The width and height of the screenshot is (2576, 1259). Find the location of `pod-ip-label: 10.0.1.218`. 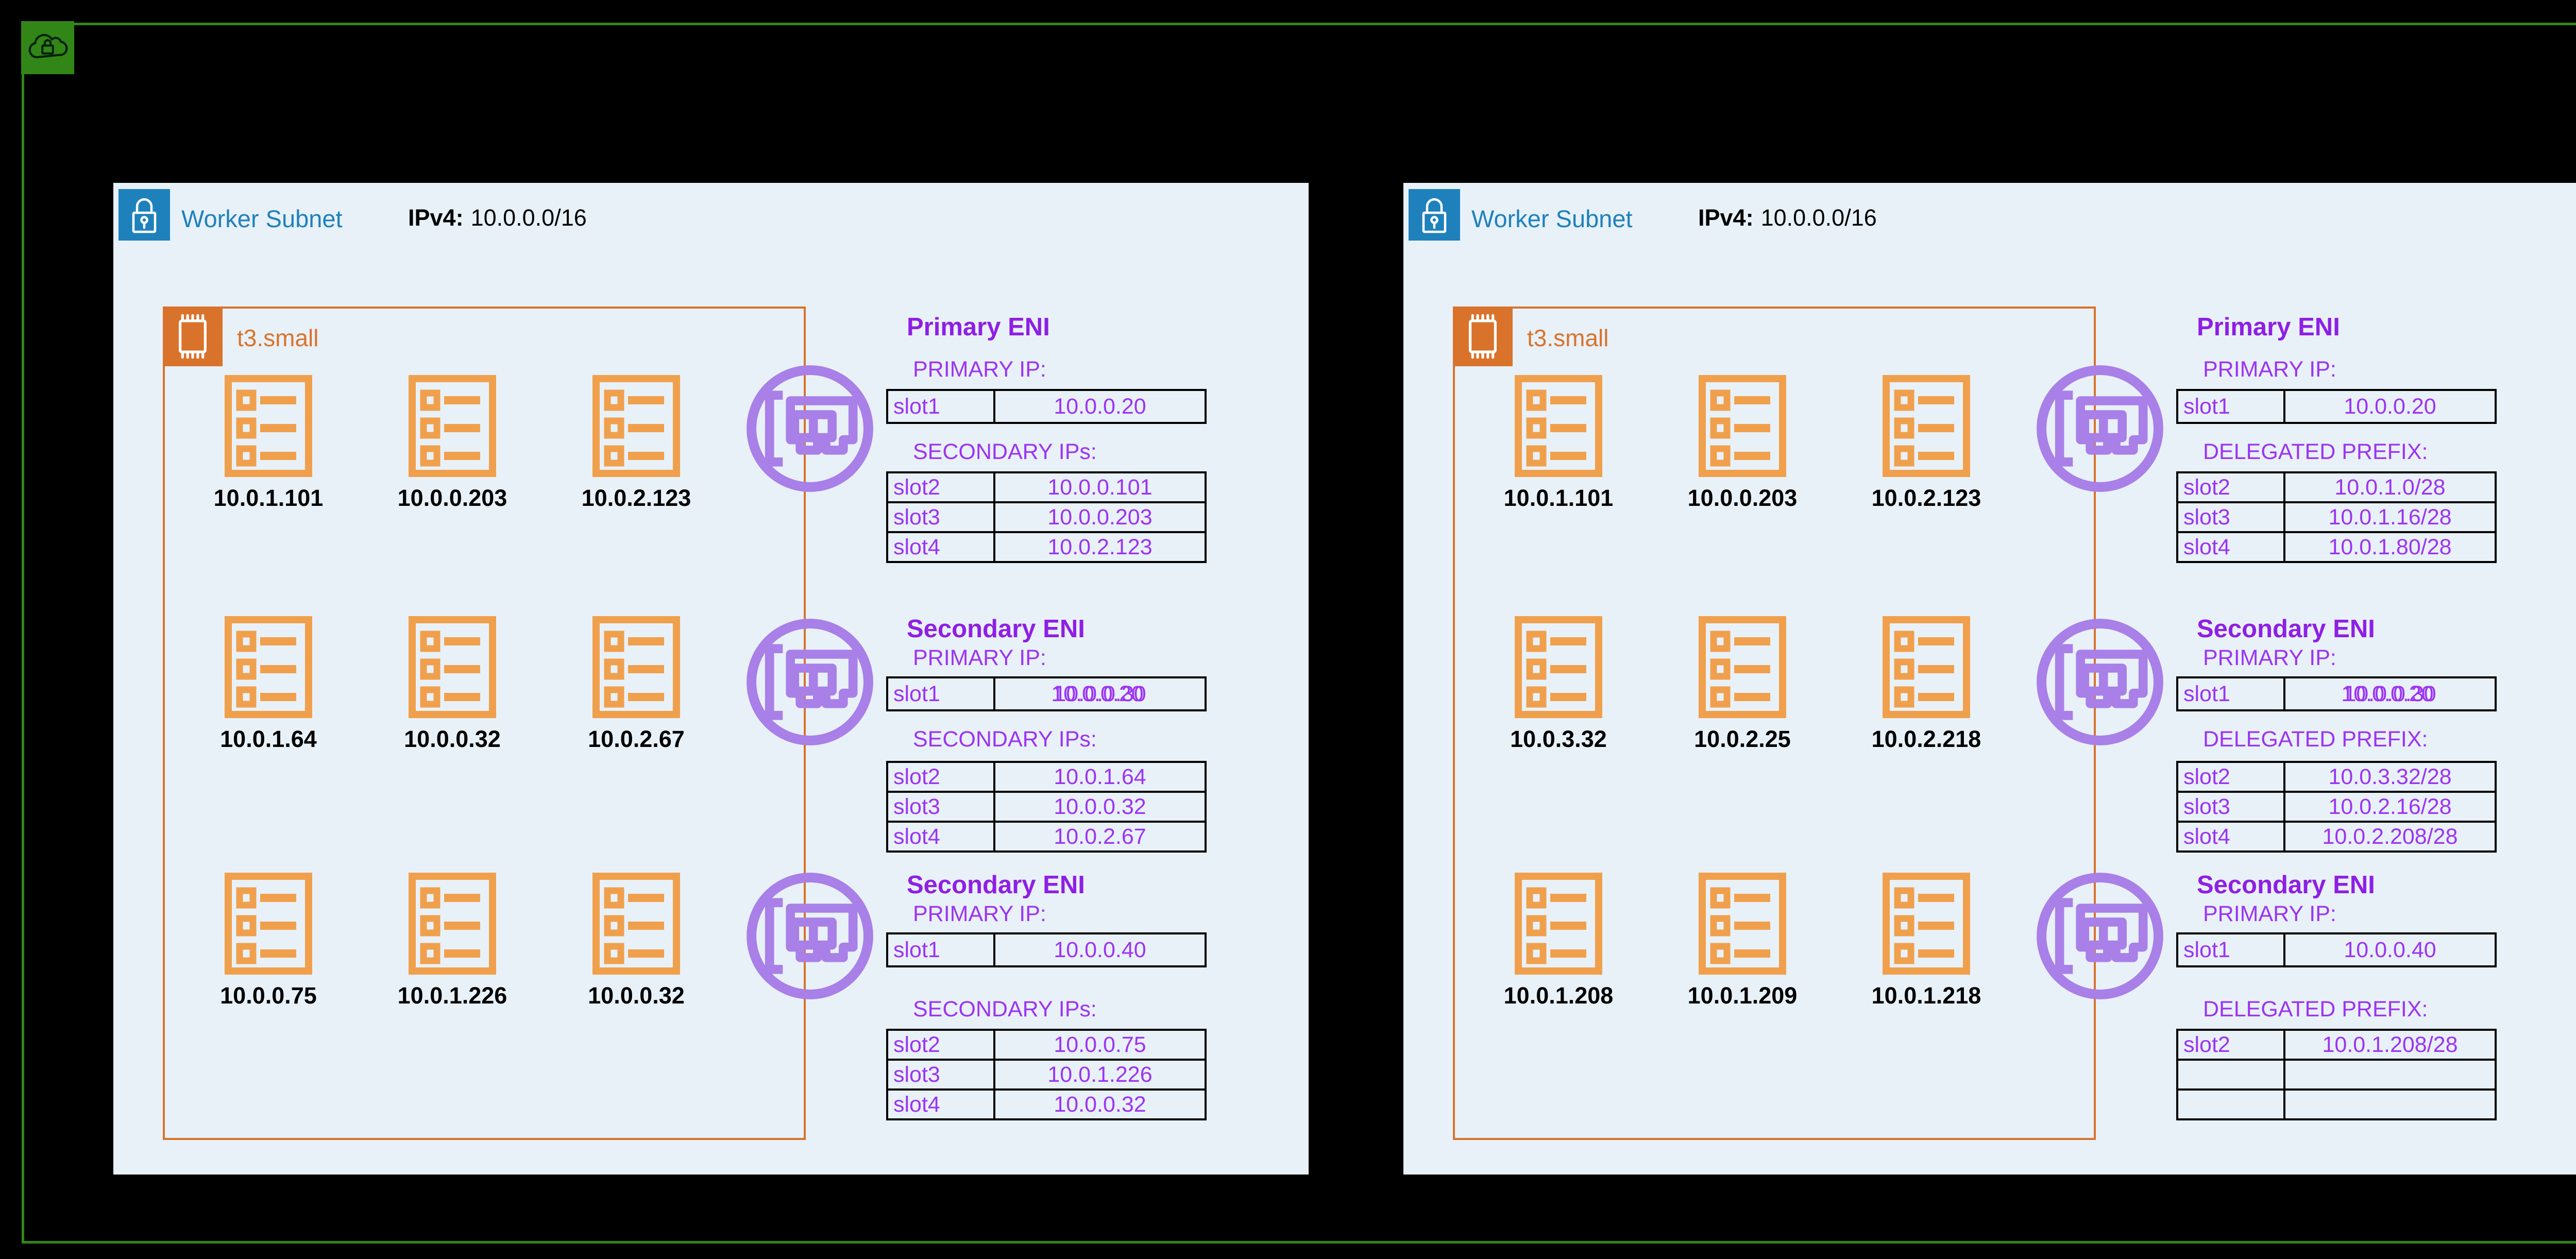

pod-ip-label: 10.0.1.218 is located at coordinates (1926, 995).